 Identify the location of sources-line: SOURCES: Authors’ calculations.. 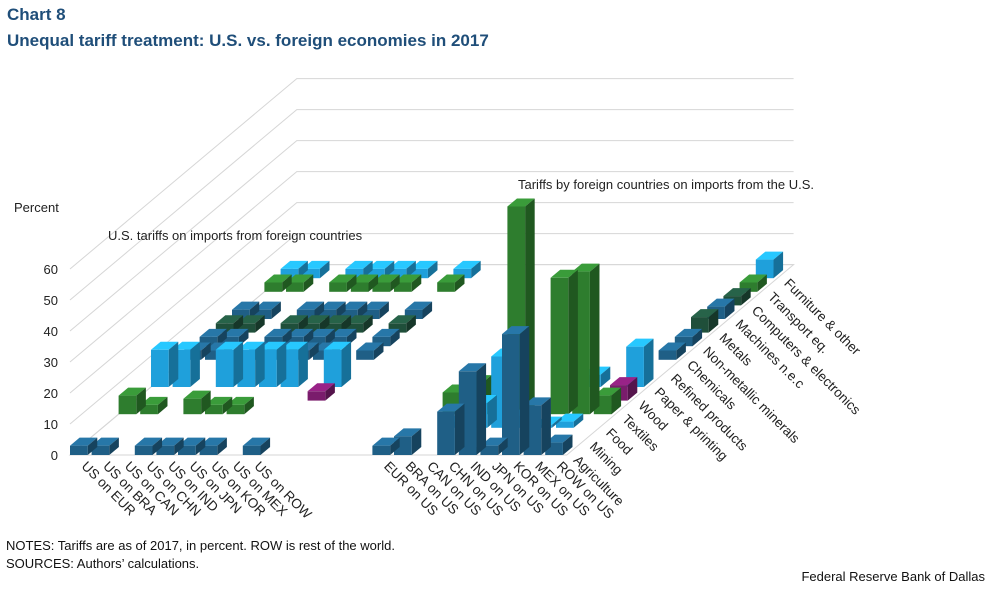
(103, 563).